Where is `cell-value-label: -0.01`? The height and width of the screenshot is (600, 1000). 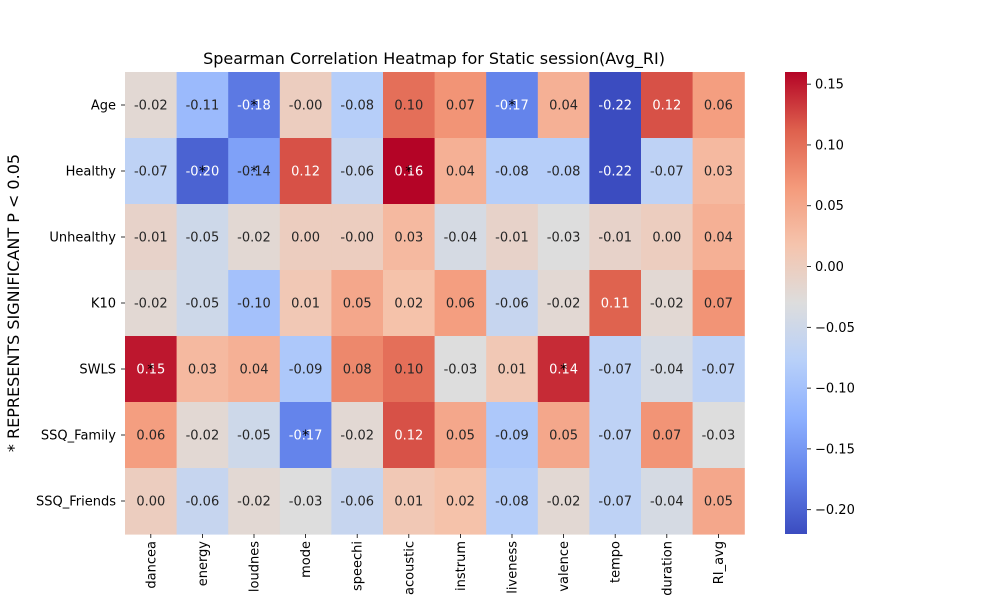 cell-value-label: -0.01 is located at coordinates (615, 238).